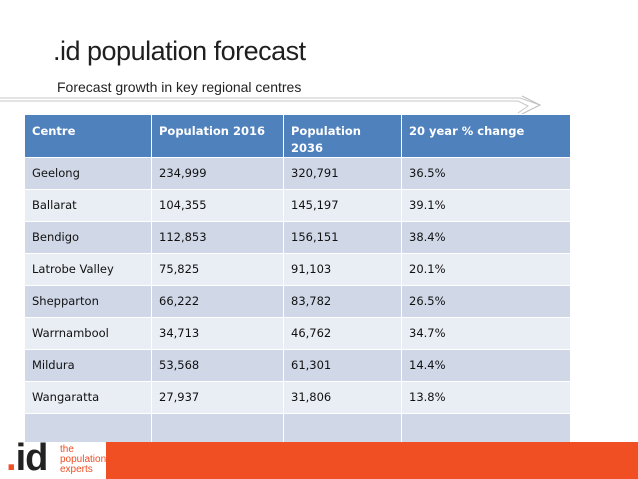 The height and width of the screenshot is (479, 638). Describe the element at coordinates (342, 365) in the screenshot. I see `cell-population-2036: 61,301` at that location.